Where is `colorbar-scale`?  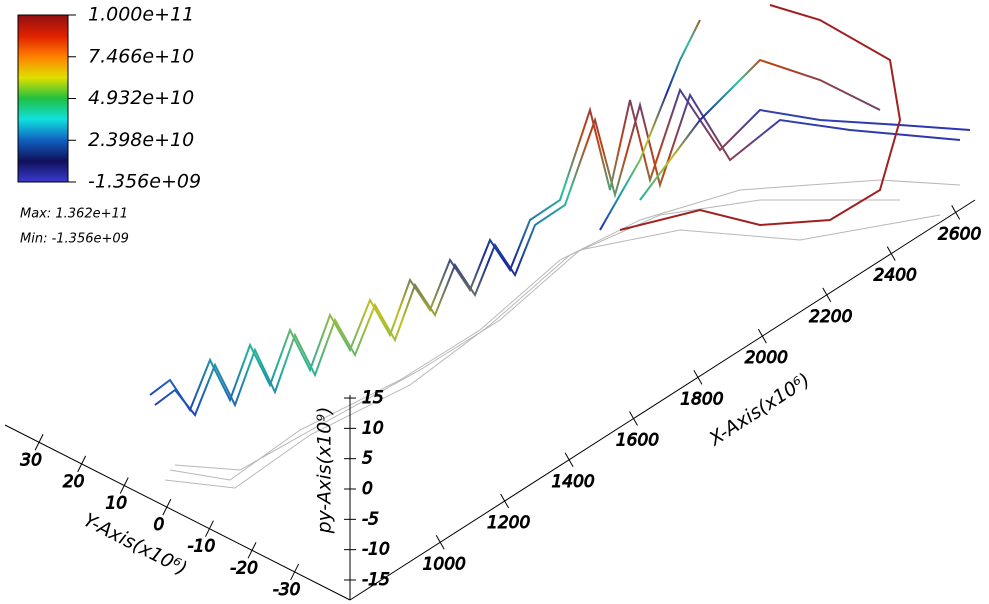 colorbar-scale is located at coordinates (43, 98).